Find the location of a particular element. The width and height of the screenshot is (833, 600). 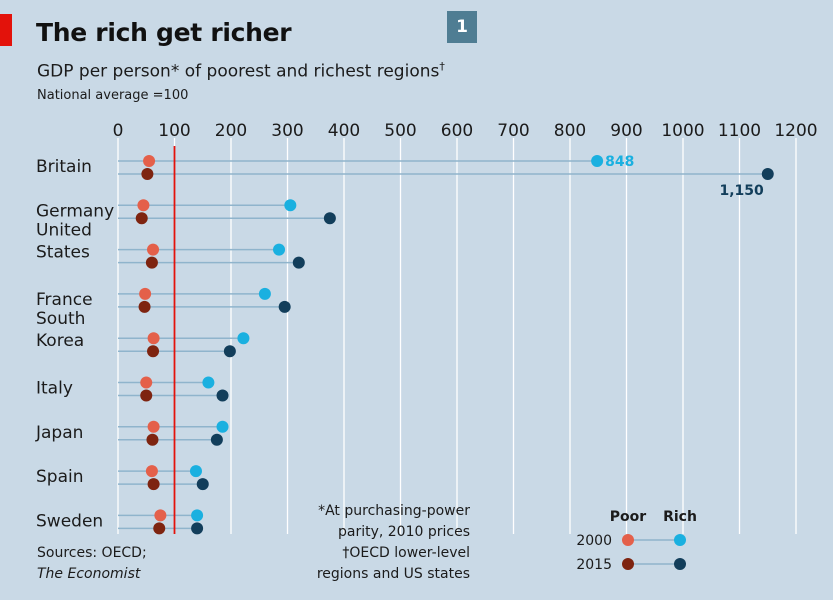

x-tick-label: 0 is located at coordinates (118, 131).